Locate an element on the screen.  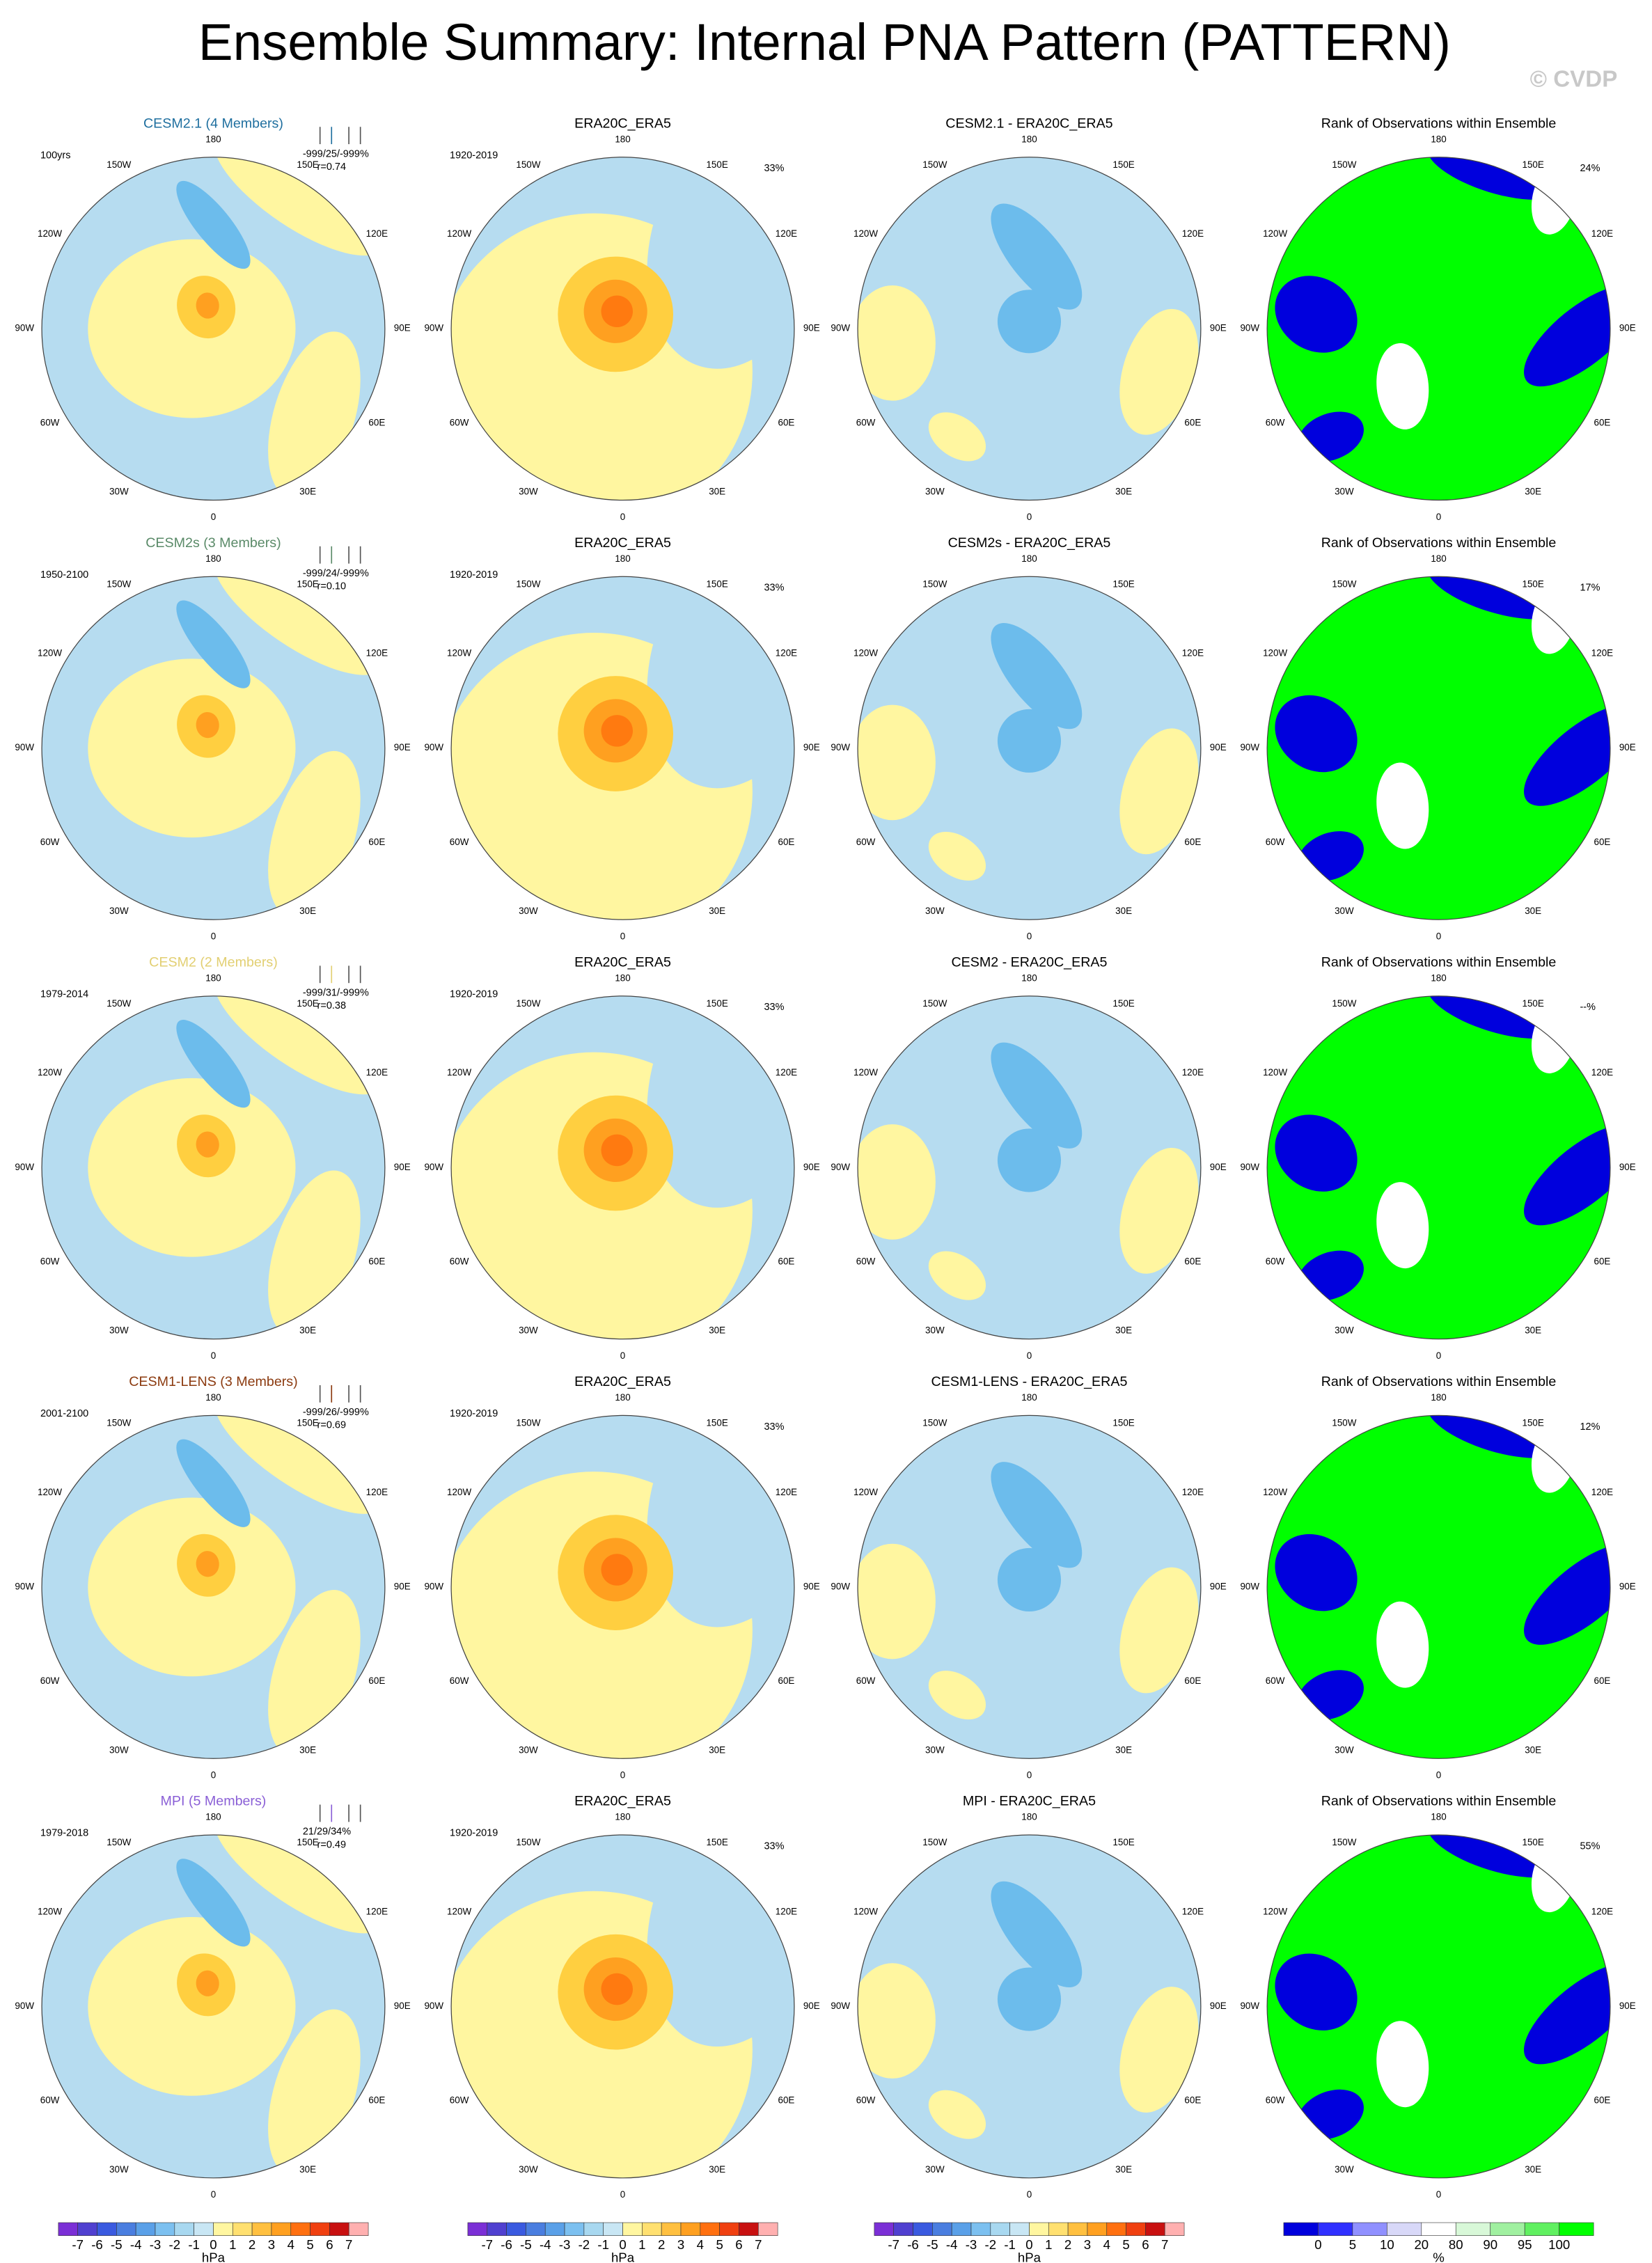
colorbar-label: -5 is located at coordinates (932, 2244).